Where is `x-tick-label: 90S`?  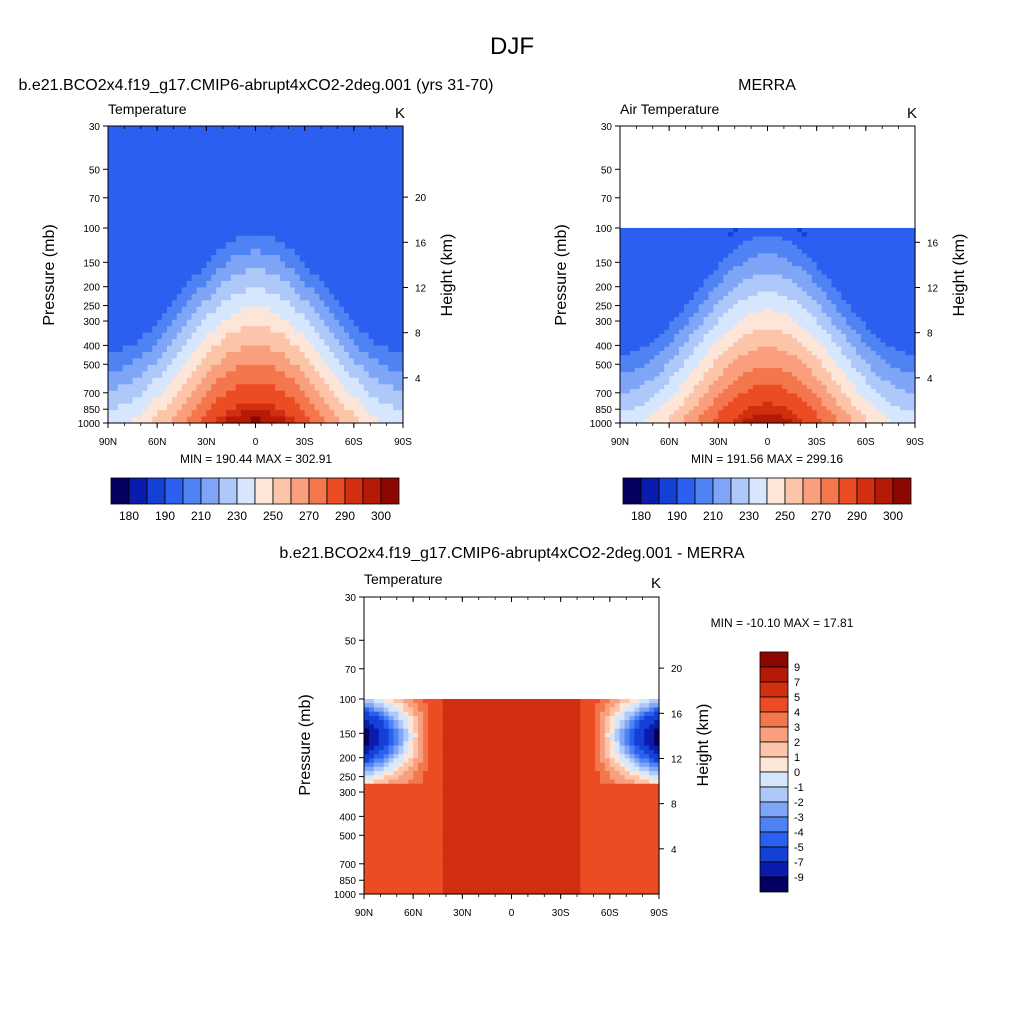 x-tick-label: 90S is located at coordinates (403, 442).